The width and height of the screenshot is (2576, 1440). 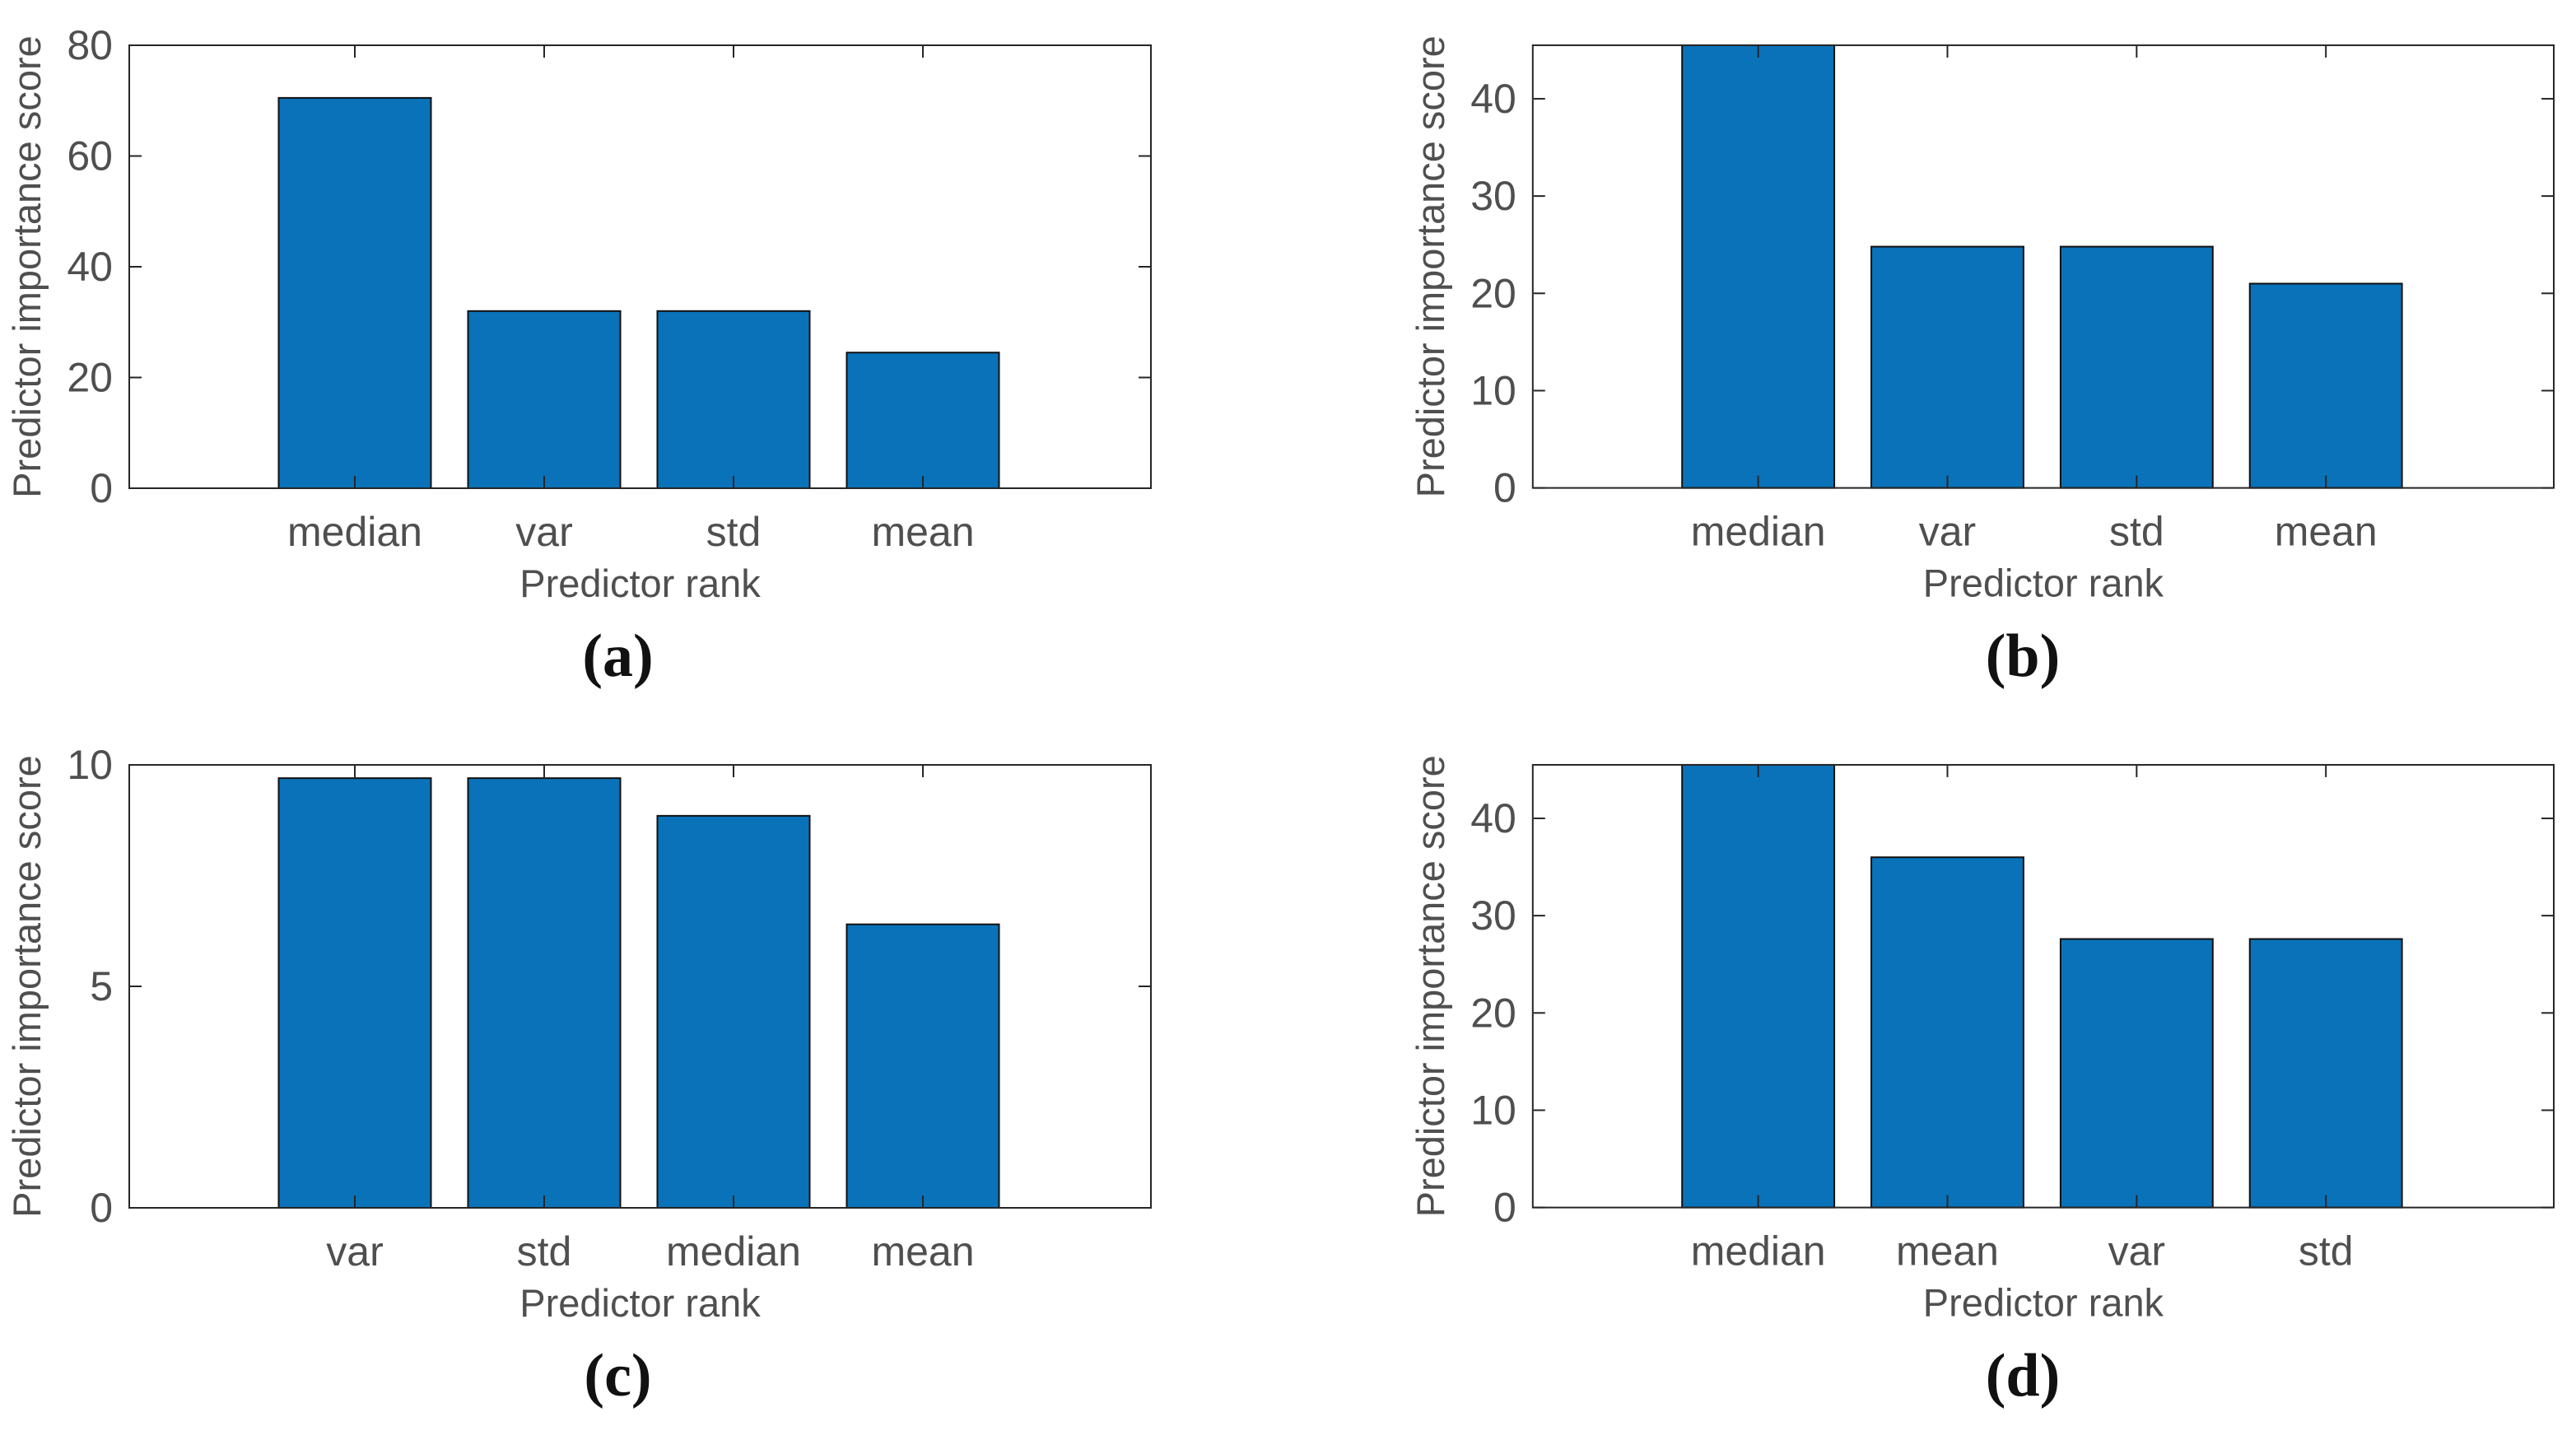 I want to click on panel-c-caption: (c), so click(x=618, y=1376).